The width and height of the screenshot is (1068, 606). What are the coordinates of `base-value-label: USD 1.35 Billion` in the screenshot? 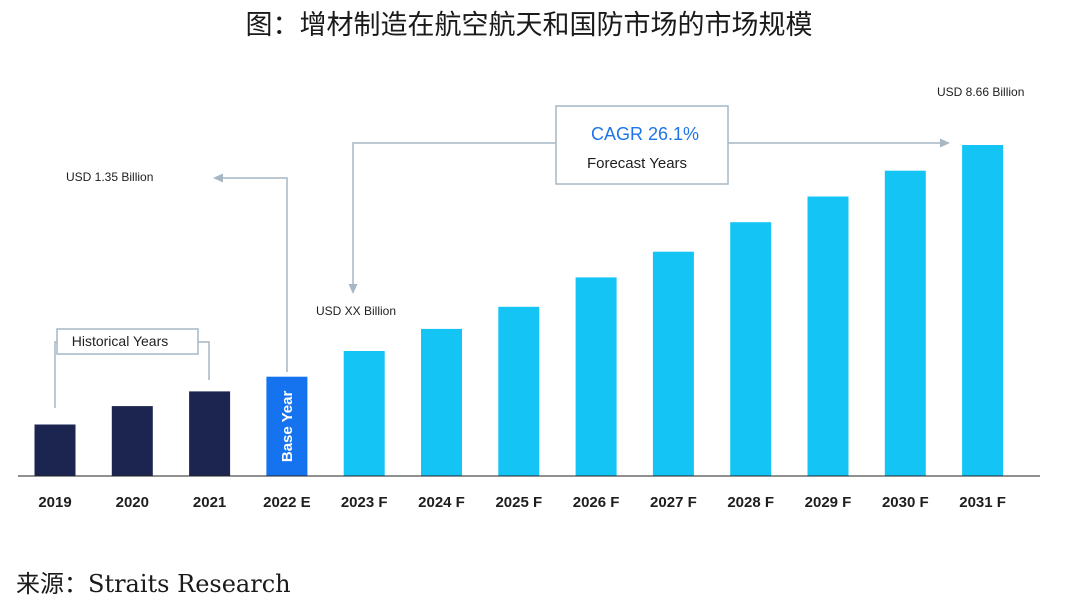 It's located at (109, 177).